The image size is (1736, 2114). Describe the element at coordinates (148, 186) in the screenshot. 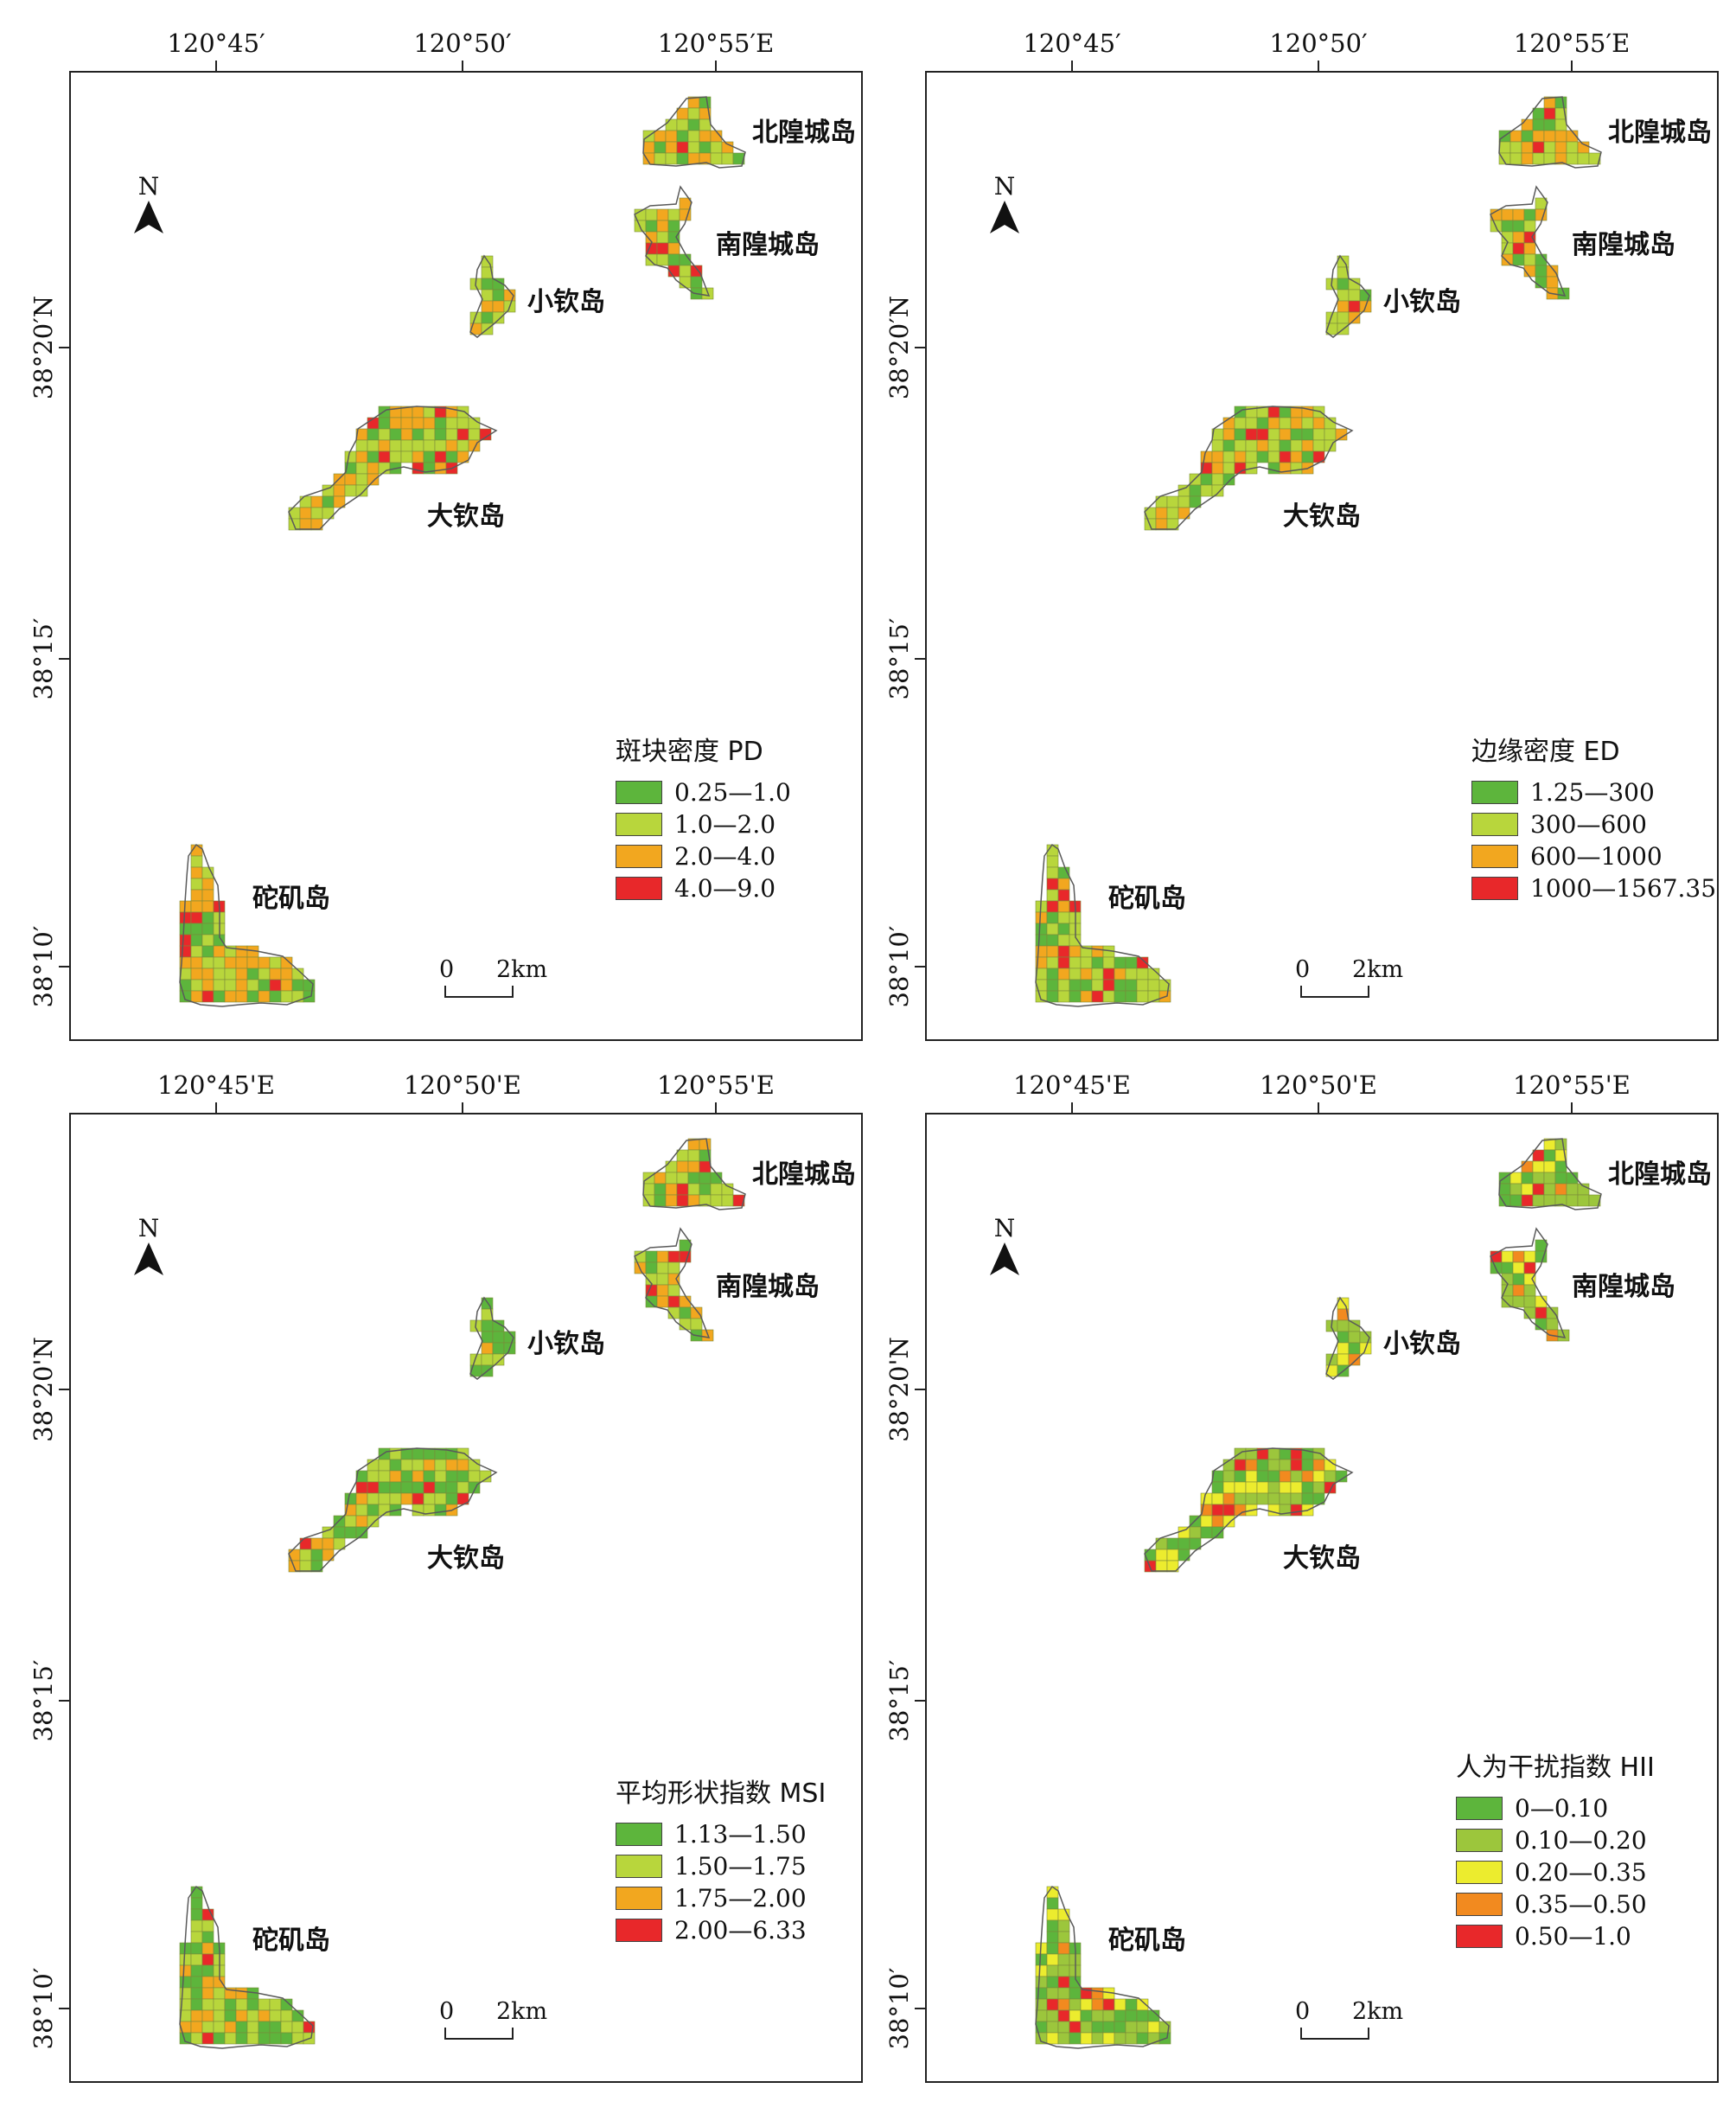

I see `north-label: N` at that location.